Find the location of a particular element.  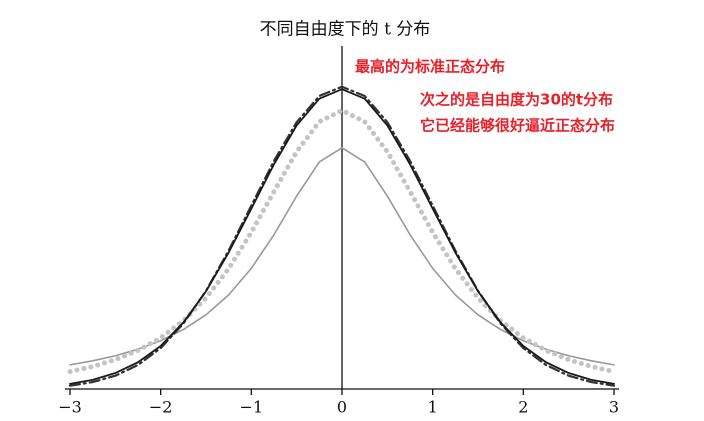

x-tick-label: 3 is located at coordinates (614, 407).